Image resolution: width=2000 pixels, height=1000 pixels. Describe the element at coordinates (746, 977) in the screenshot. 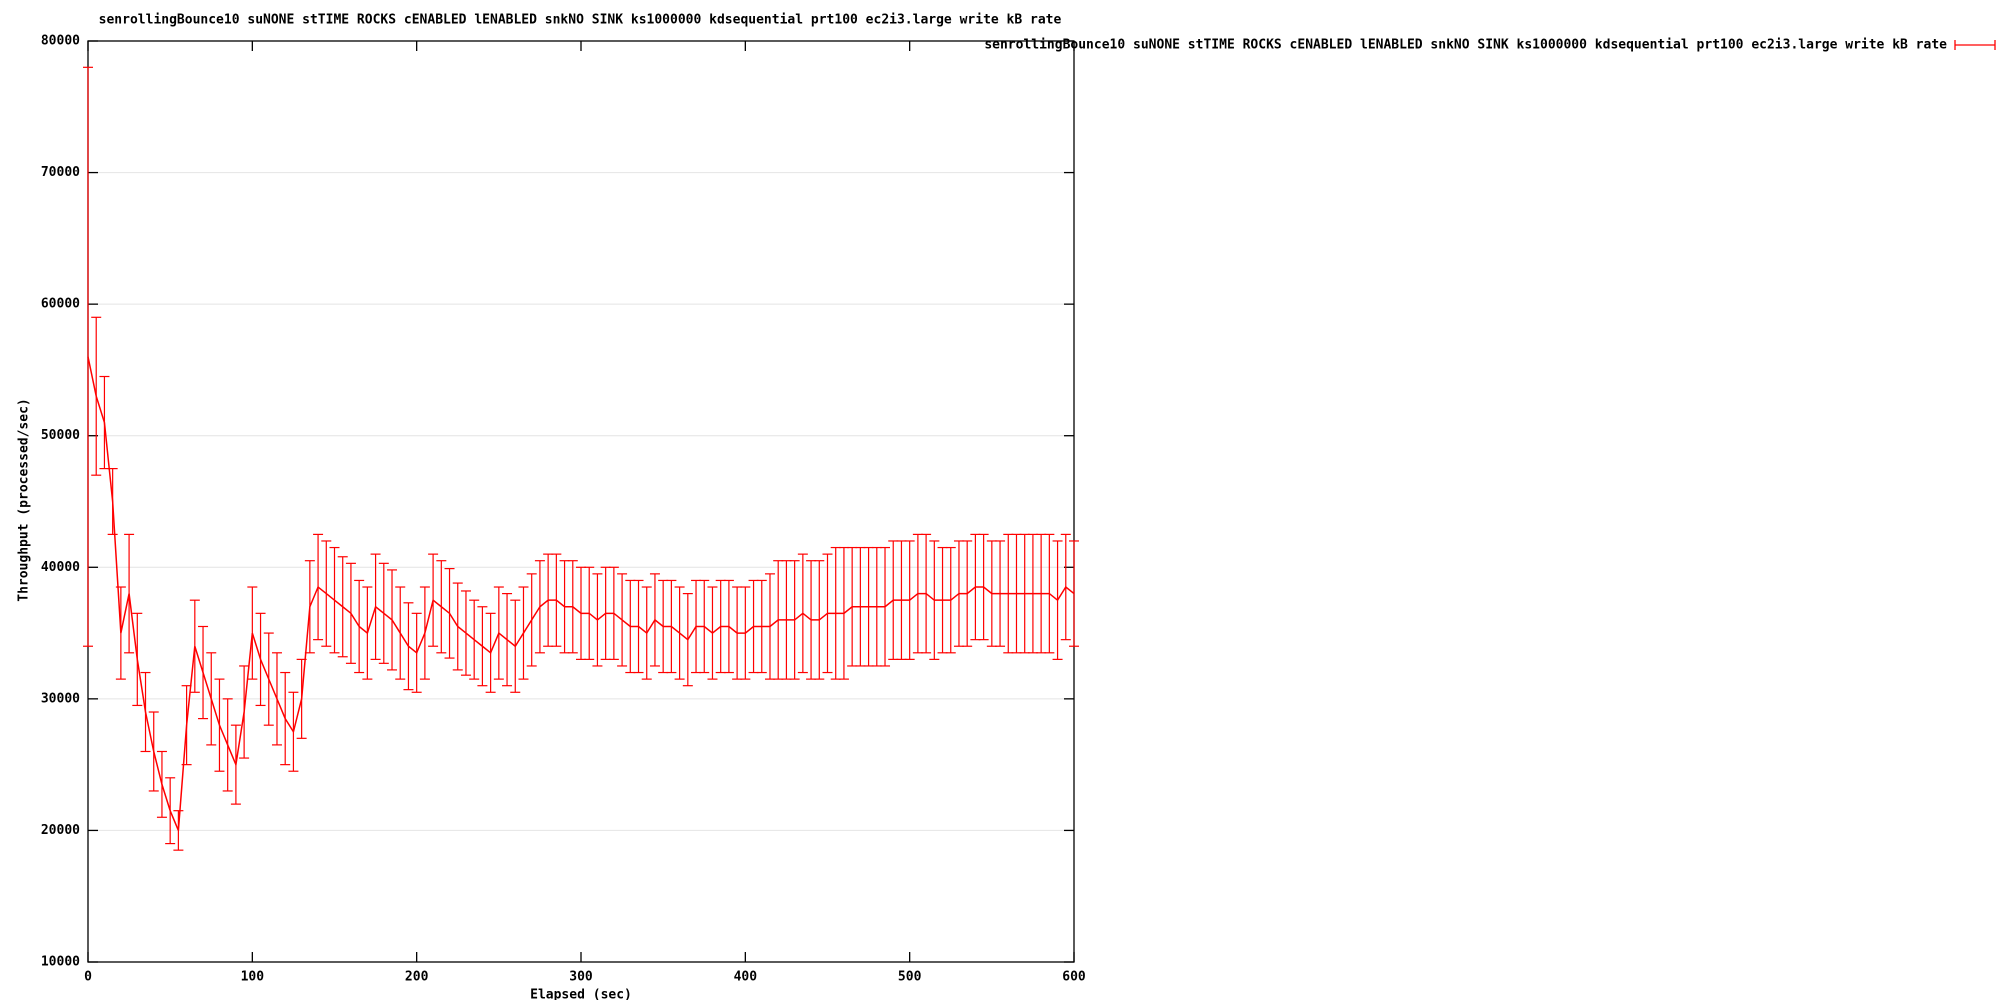

I see `x-tick-label: 400` at that location.